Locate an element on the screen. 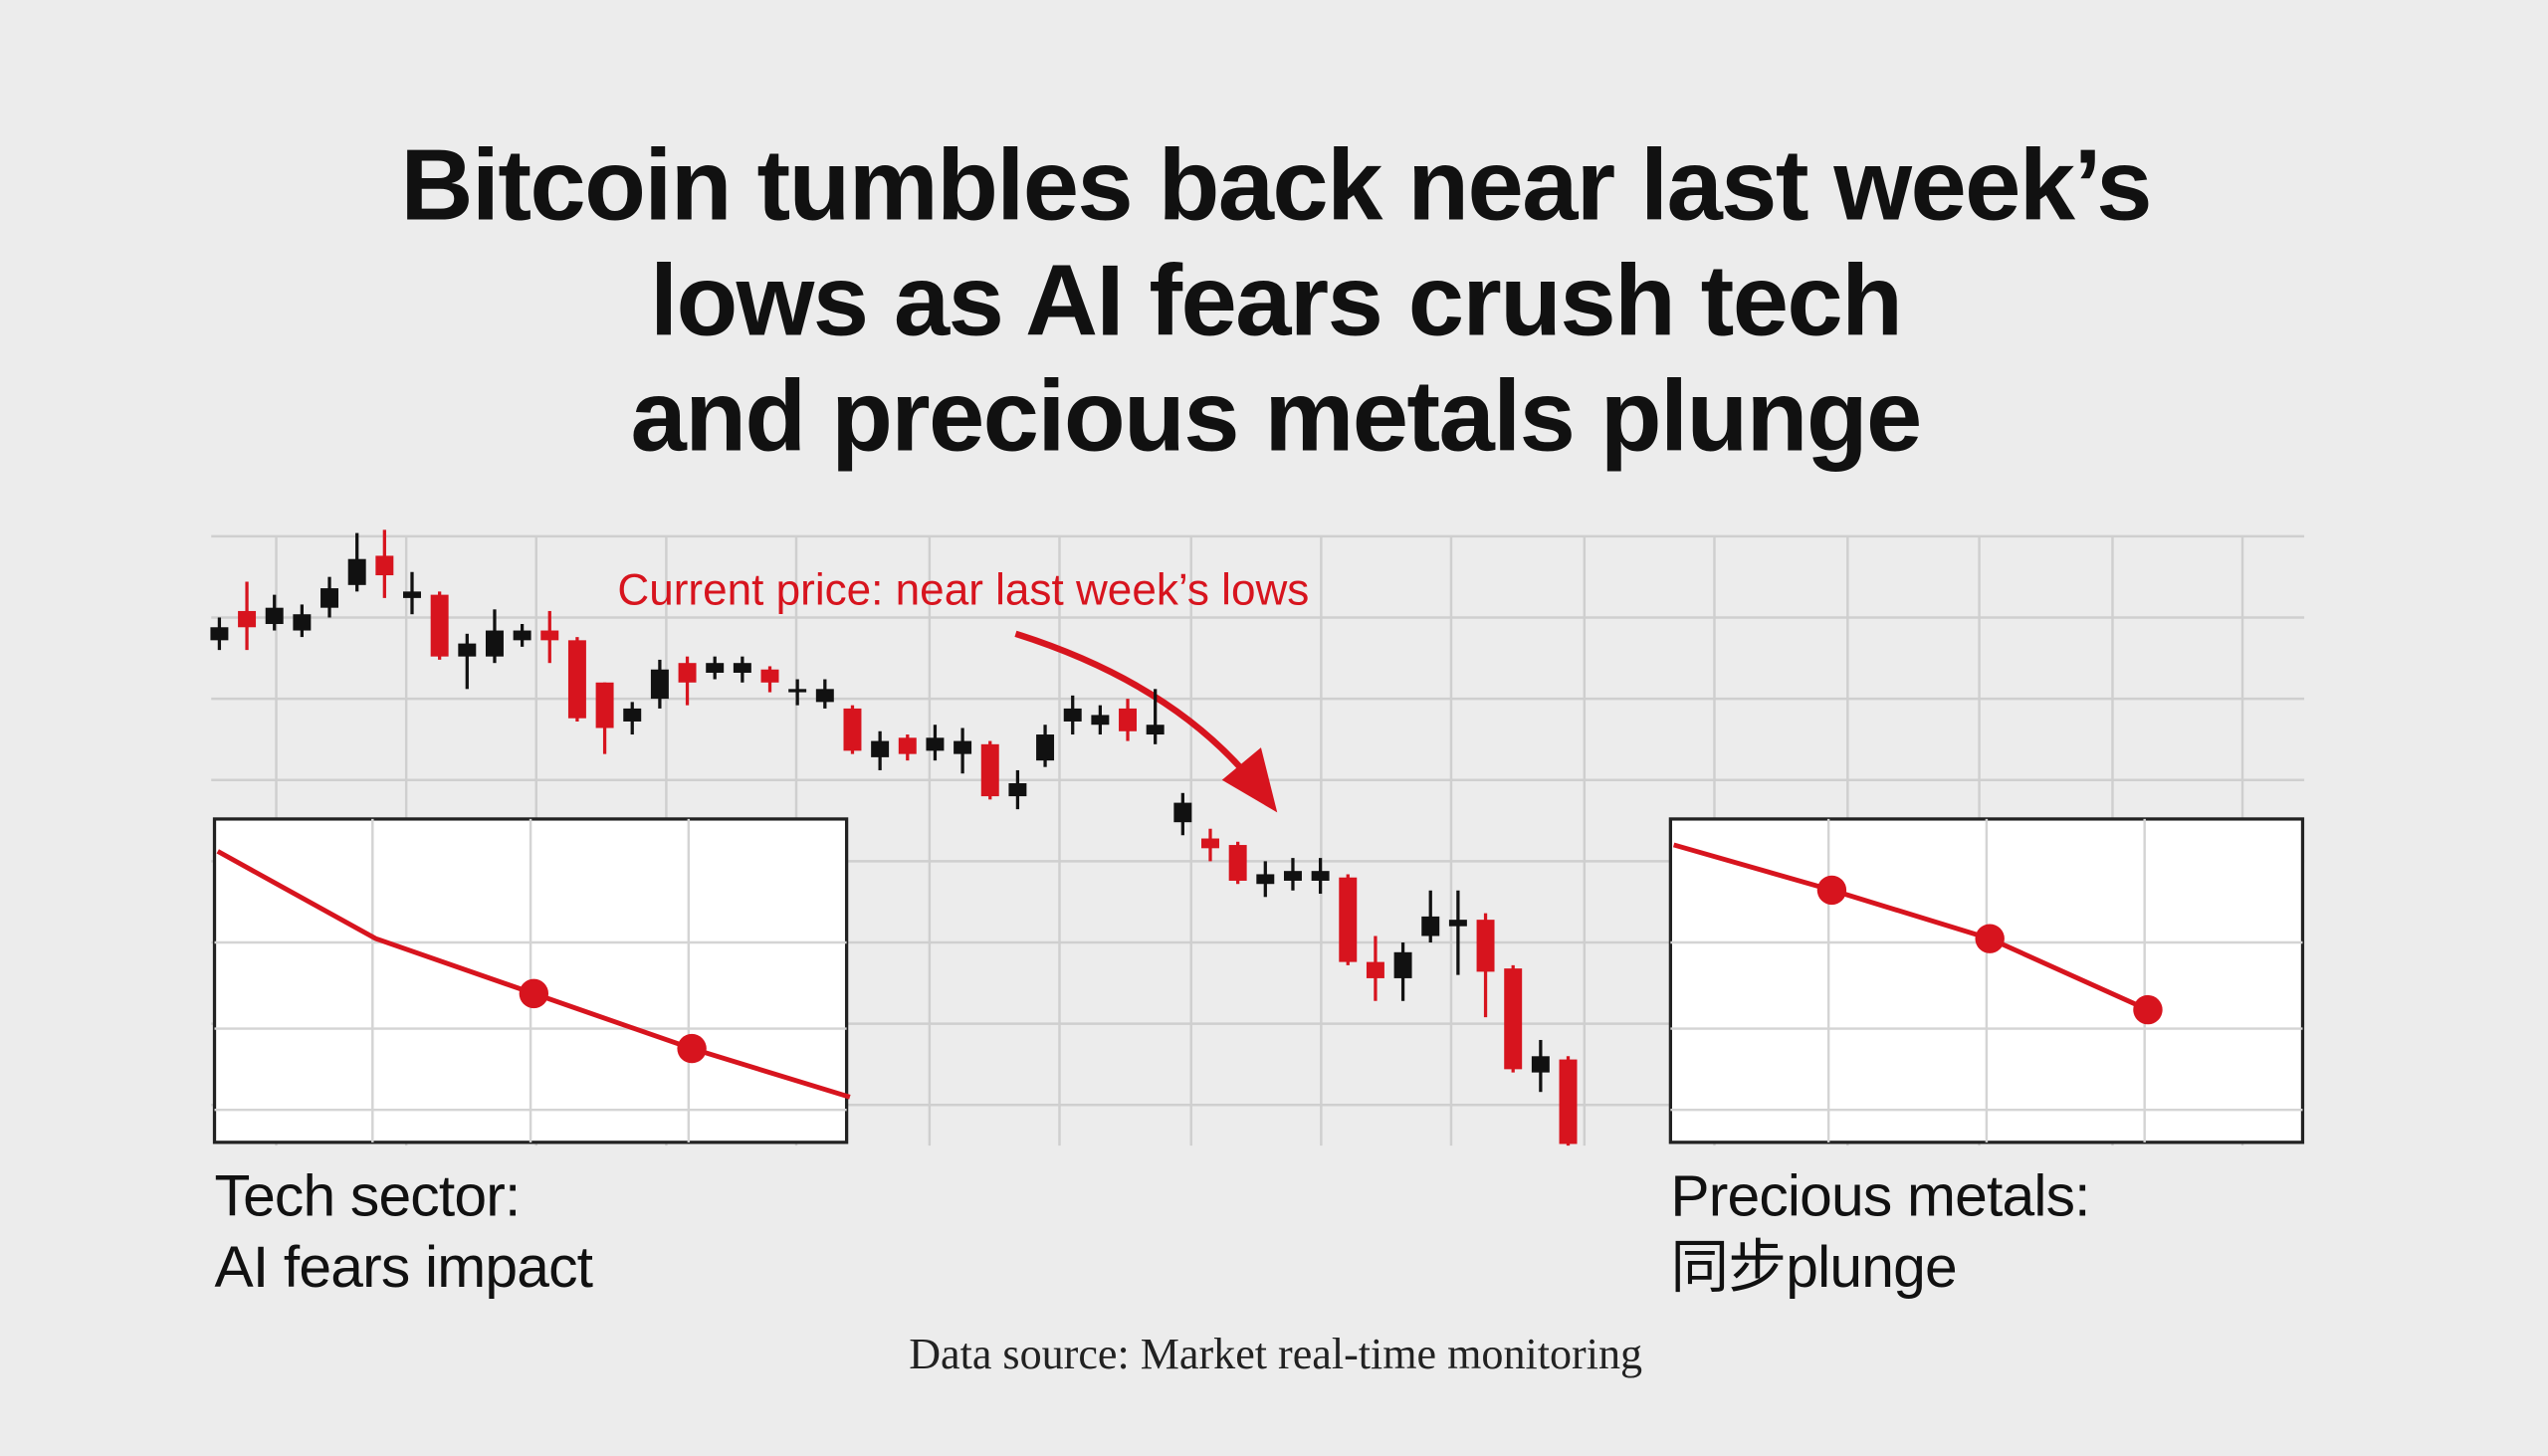  title-line: lows as AI fears crush tech is located at coordinates (1275, 300).